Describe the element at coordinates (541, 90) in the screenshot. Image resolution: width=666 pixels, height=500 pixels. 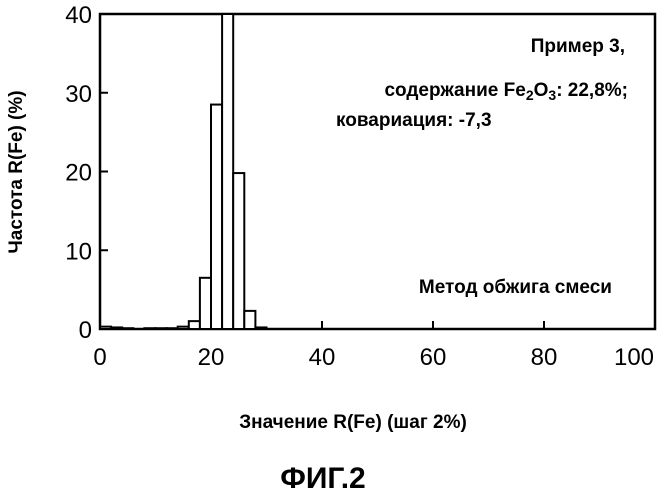
I see `annotation-content-mid: O` at that location.